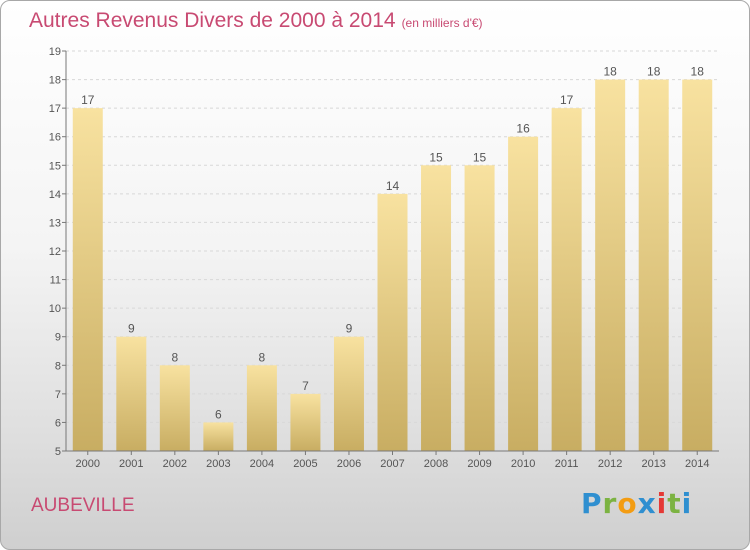 Image resolution: width=750 pixels, height=550 pixels. Describe the element at coordinates (218, 436) in the screenshot. I see `bar-2003` at that location.